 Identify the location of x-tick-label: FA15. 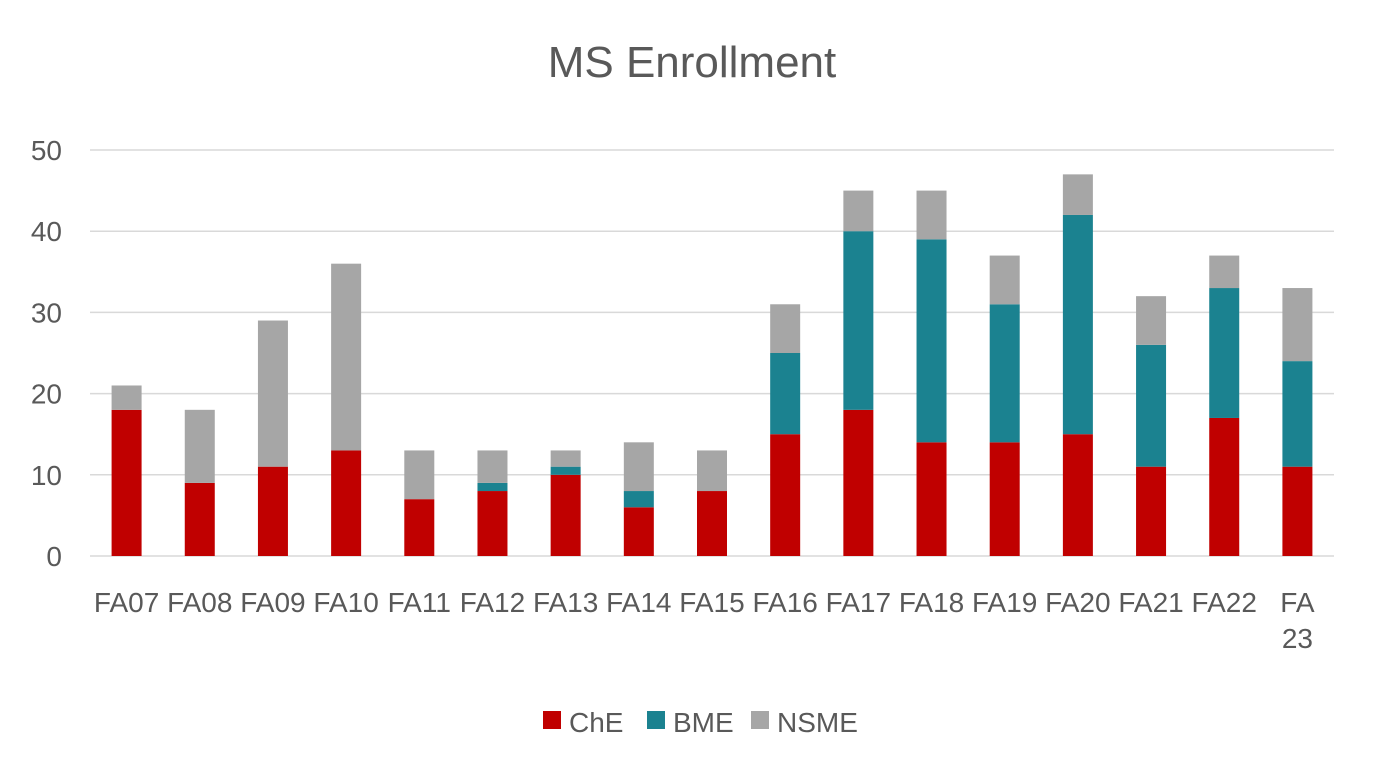
(711, 602).